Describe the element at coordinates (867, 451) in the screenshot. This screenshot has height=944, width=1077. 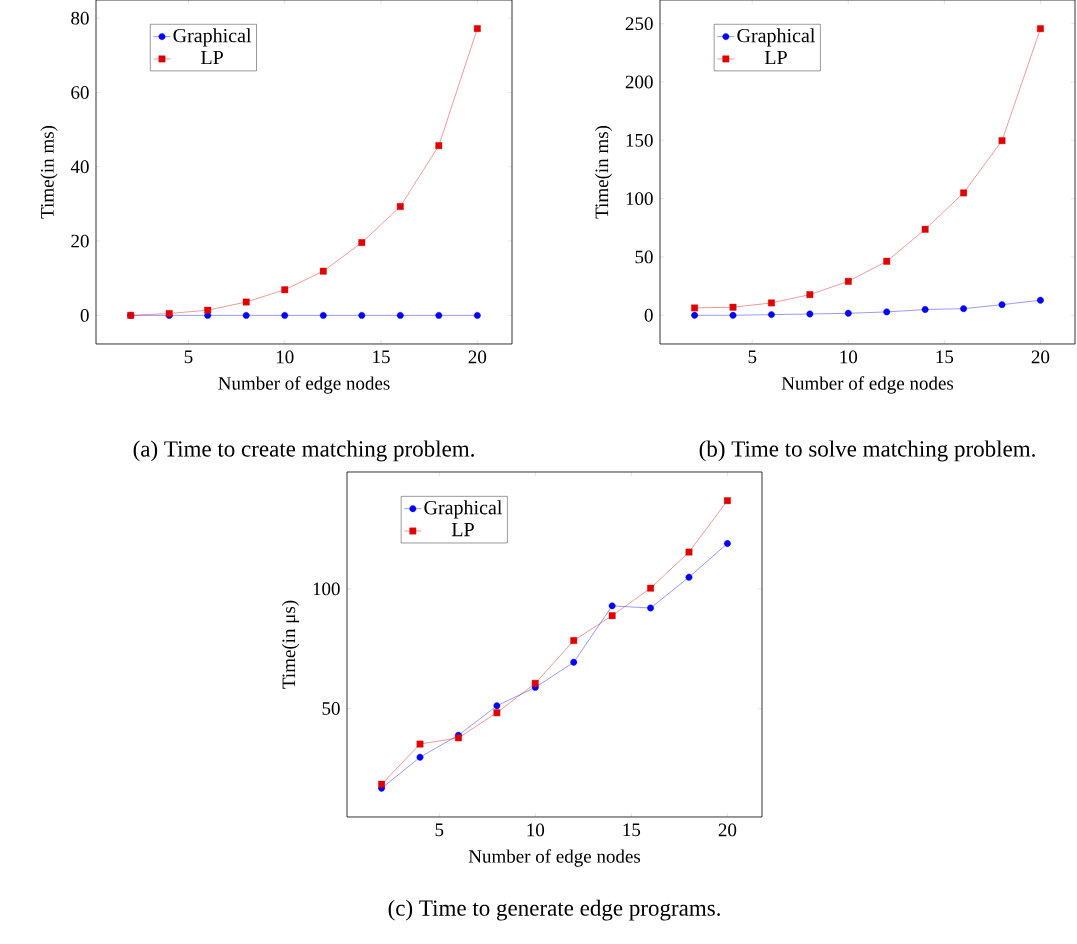
I see `text: (b) Time to solve matching problem.` at that location.